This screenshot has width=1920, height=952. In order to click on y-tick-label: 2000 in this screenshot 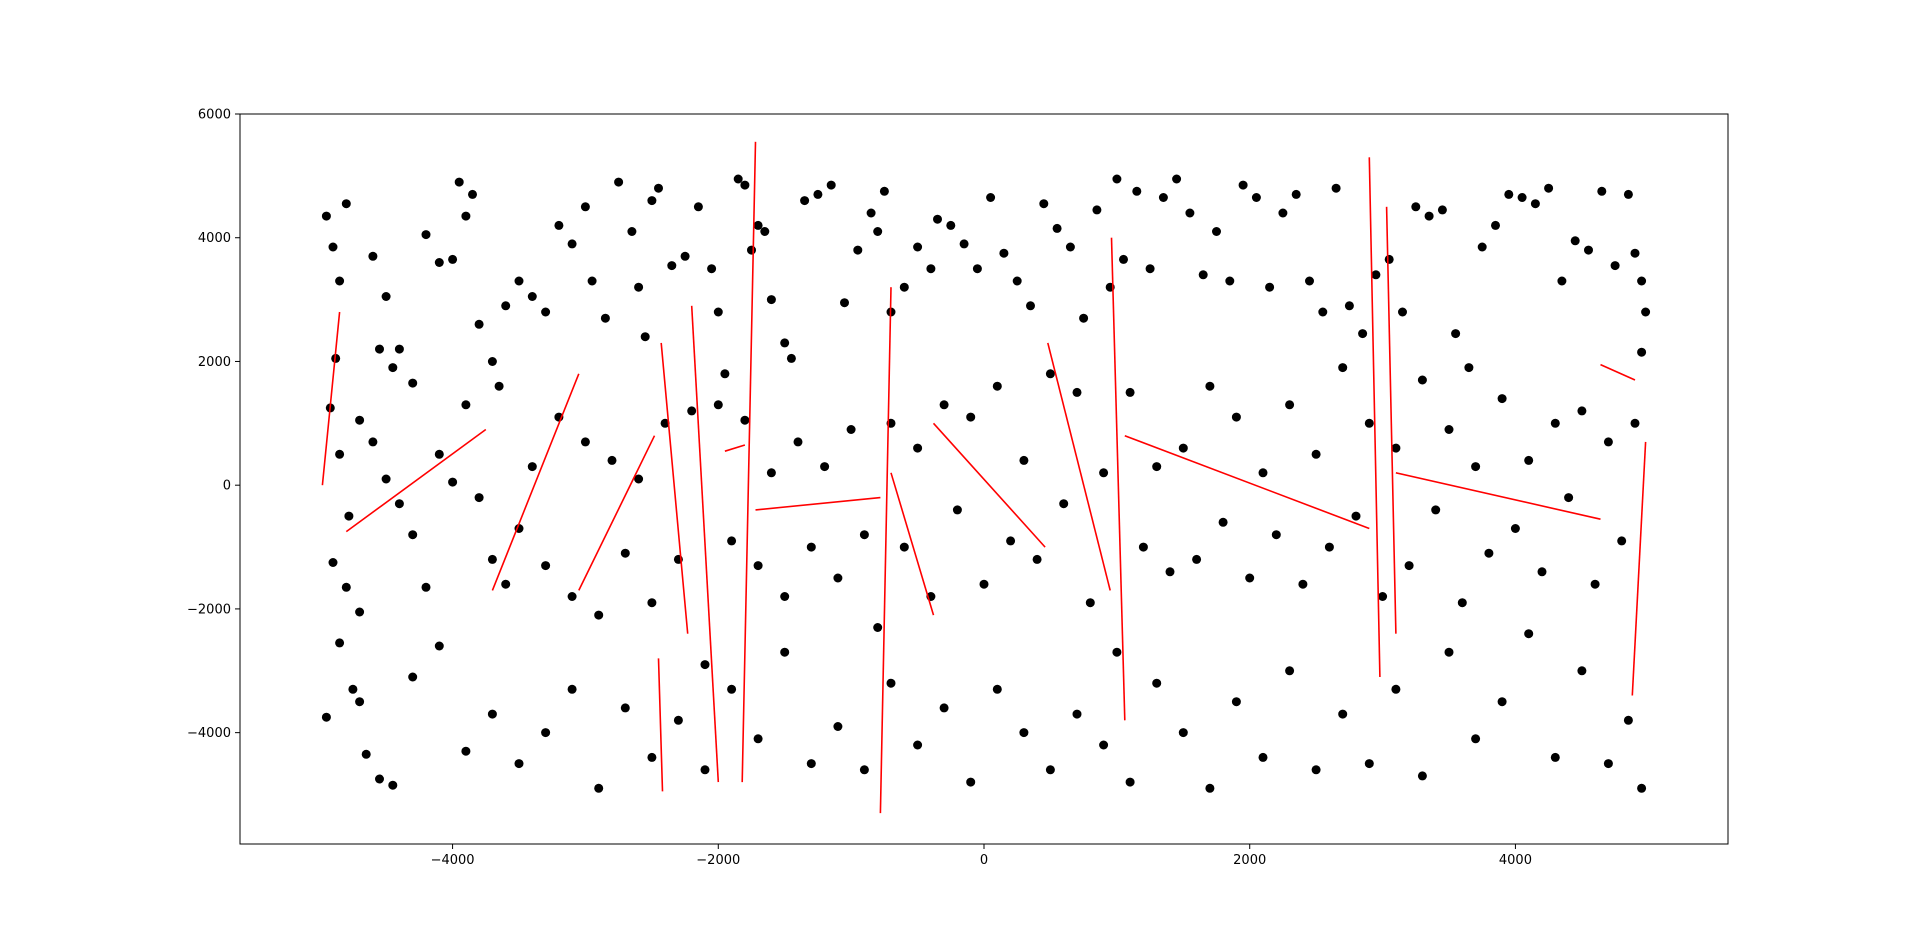, I will do `click(214, 362)`.